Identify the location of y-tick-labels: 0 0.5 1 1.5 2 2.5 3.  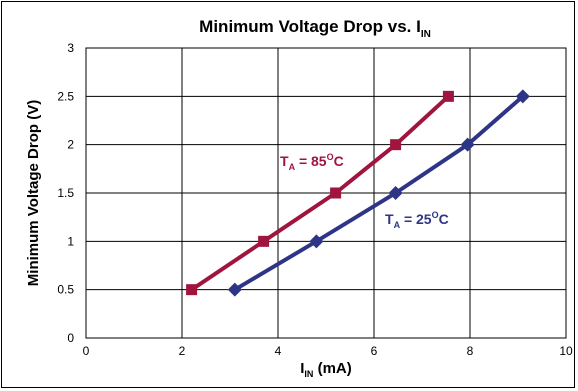
(65, 193).